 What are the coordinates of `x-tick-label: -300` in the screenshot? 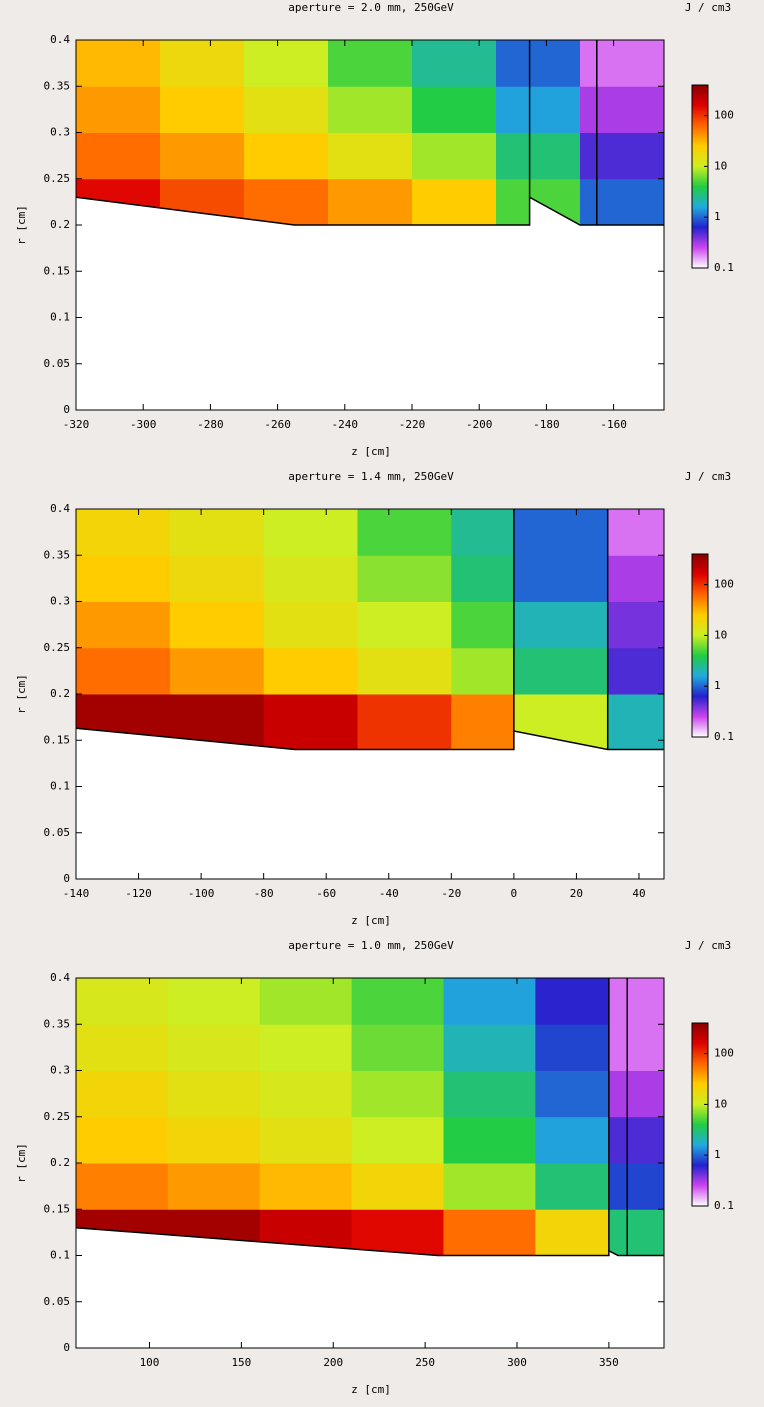 It's located at (143, 424).